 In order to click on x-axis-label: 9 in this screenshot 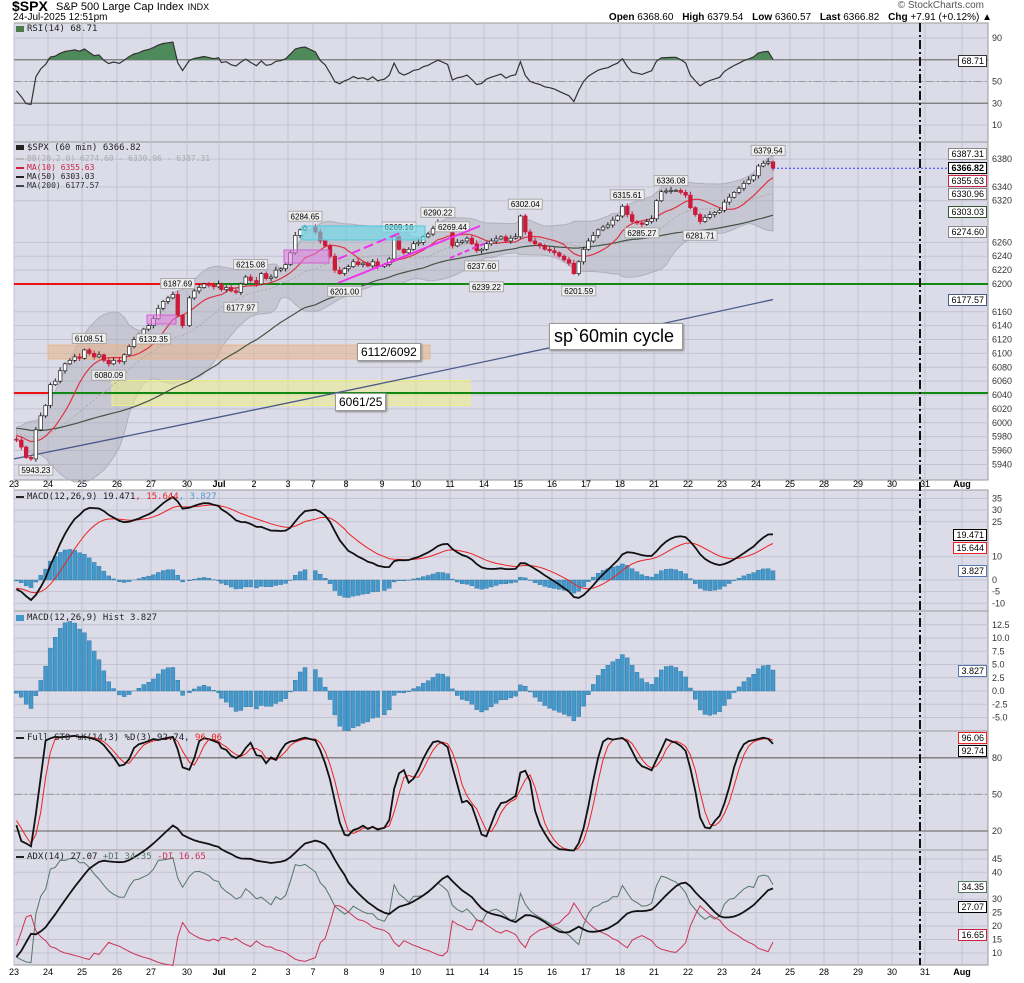, I will do `click(381, 484)`.